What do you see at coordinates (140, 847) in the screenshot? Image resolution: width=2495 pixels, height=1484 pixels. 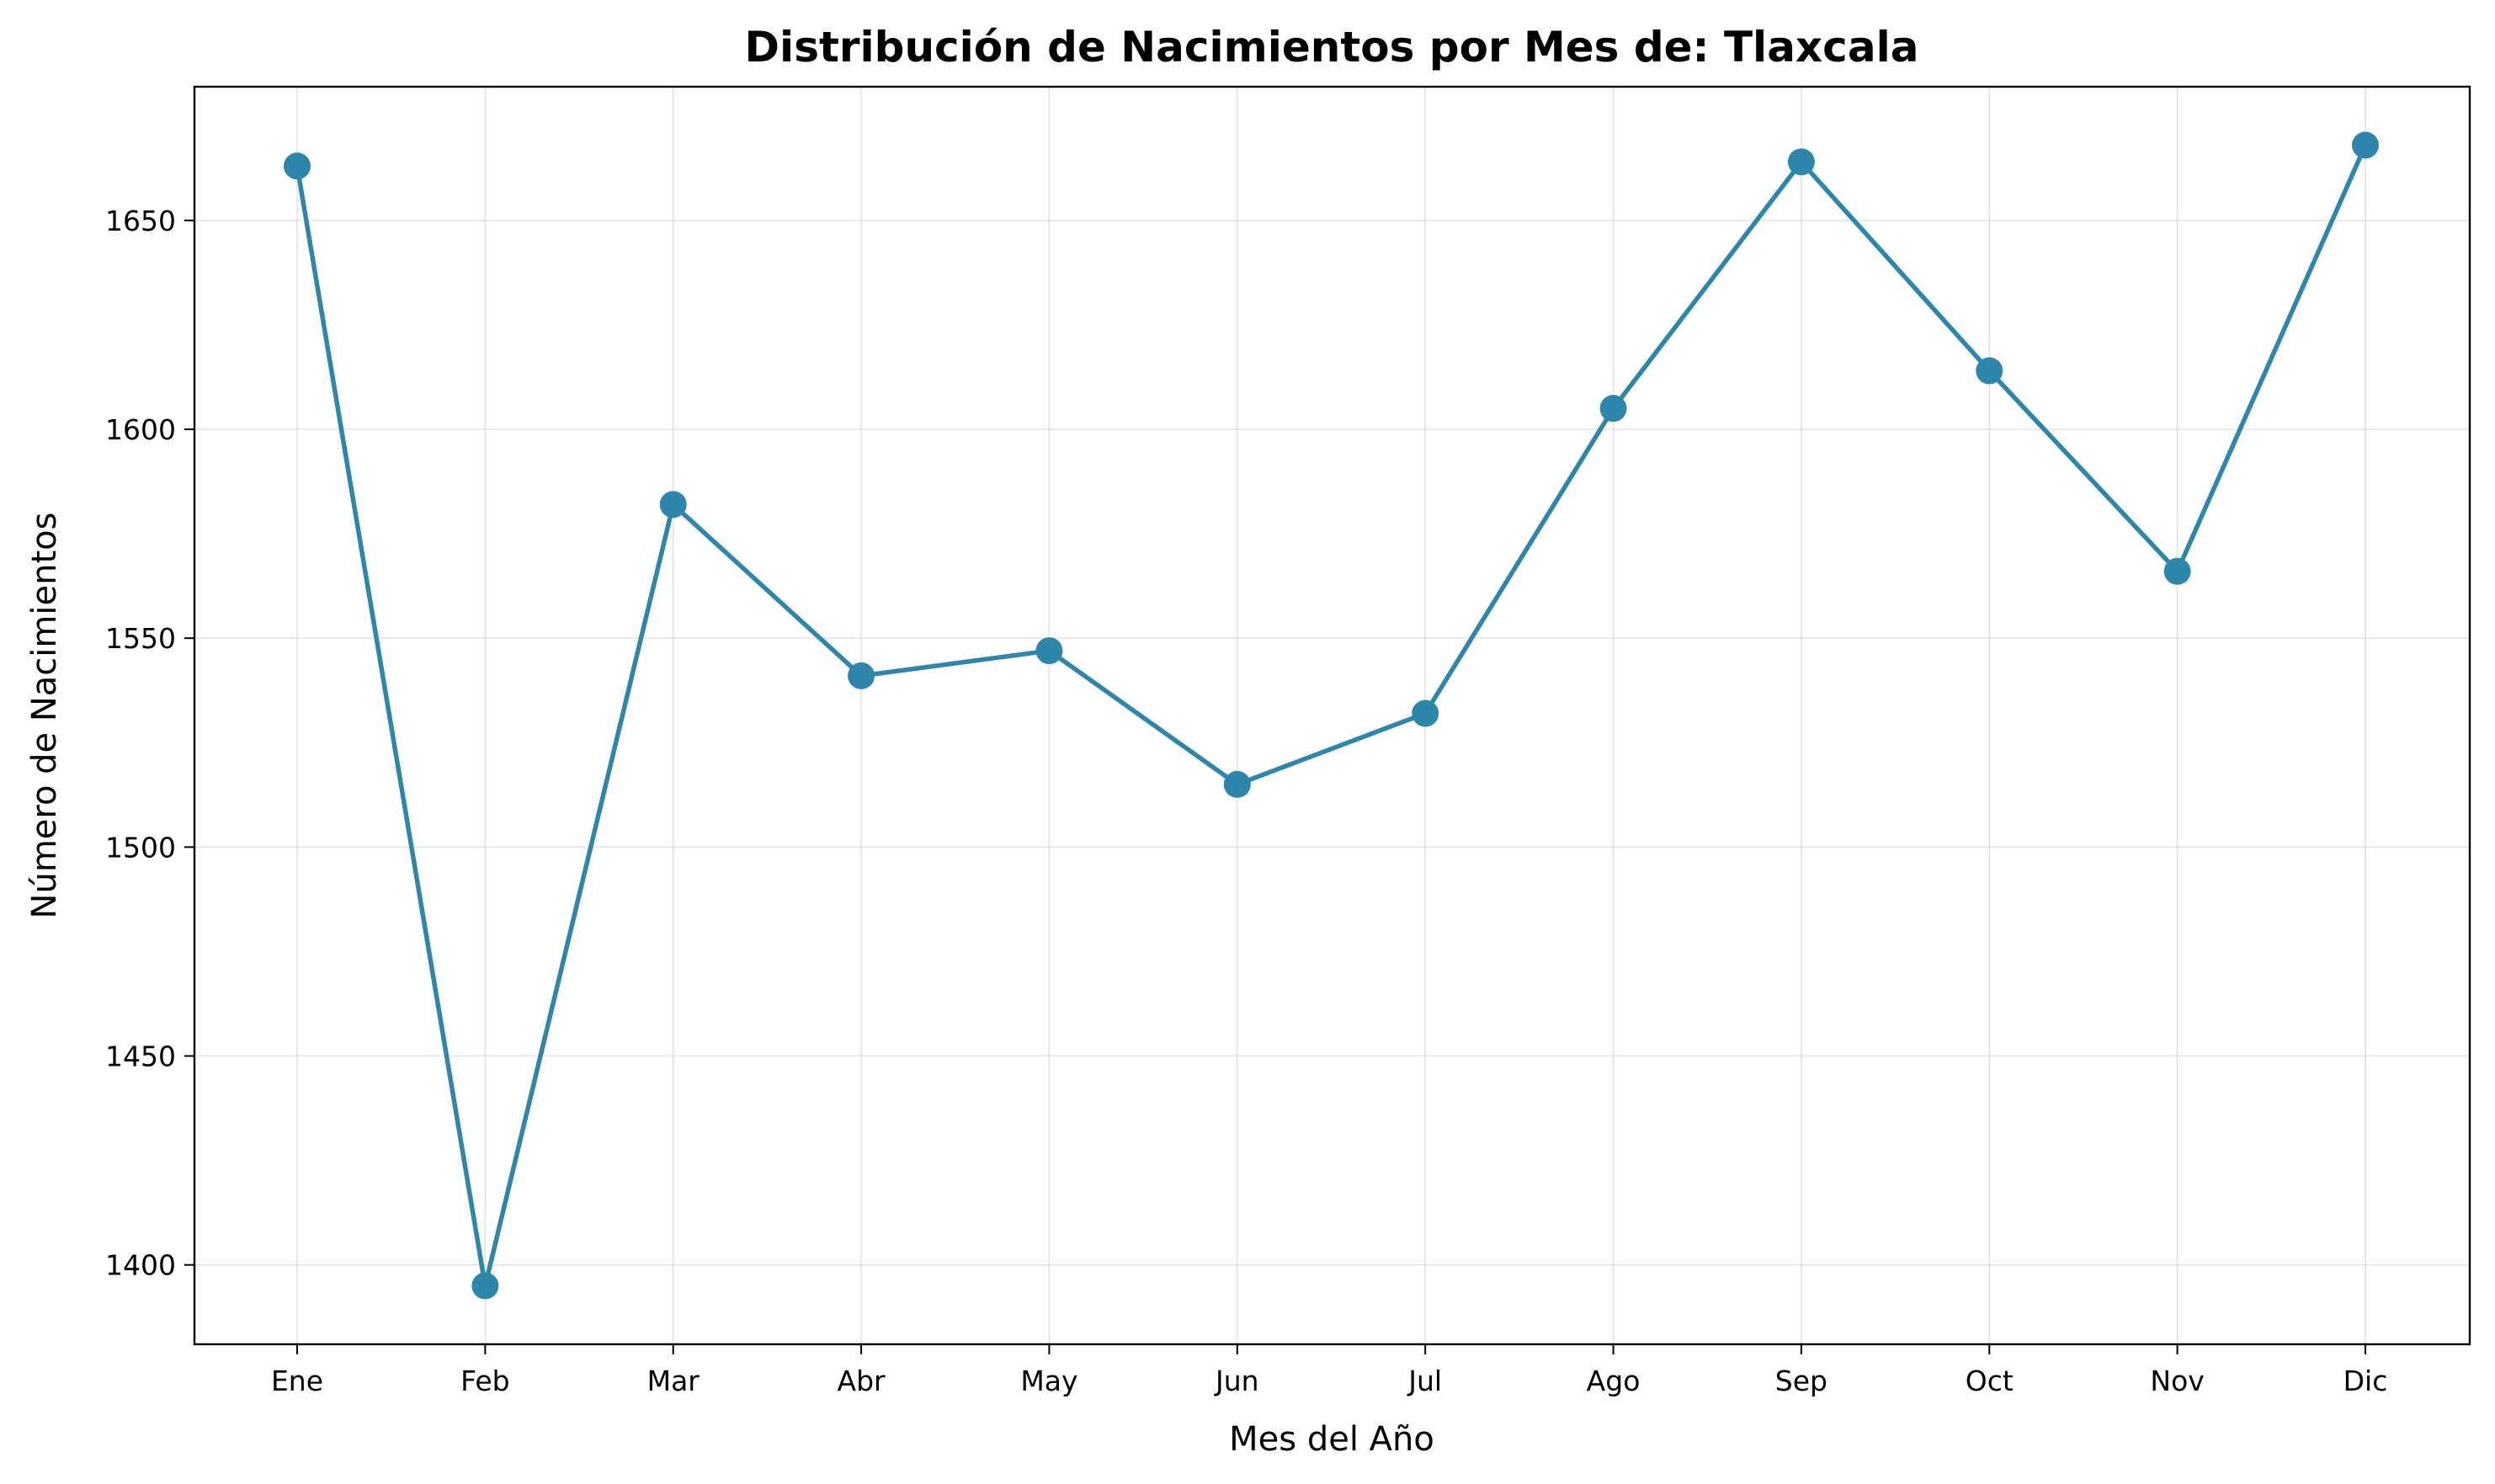 I see `y-tick-label: 1500` at bounding box center [140, 847].